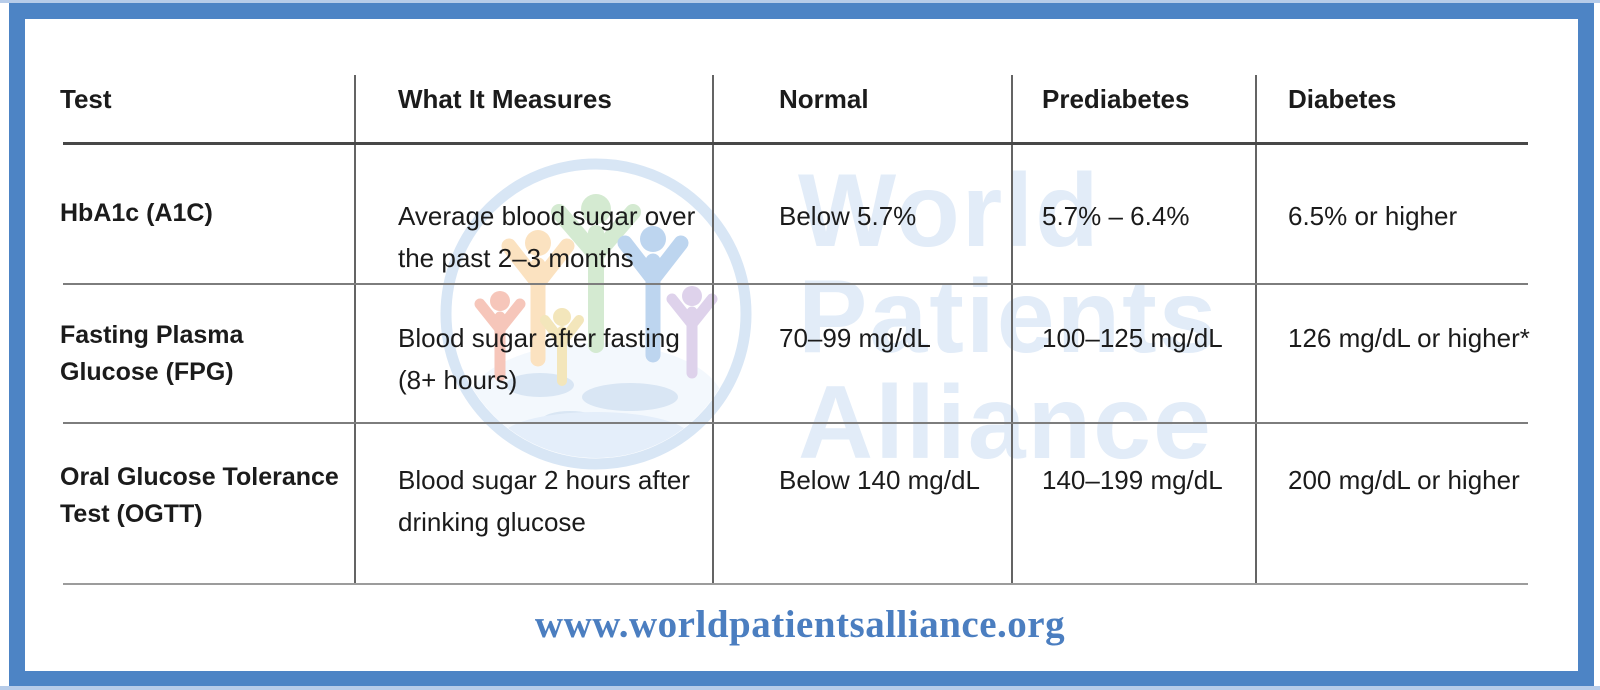 This screenshot has height=690, width=1600. I want to click on test-name-line: HbA1c (A1C), so click(136, 213).